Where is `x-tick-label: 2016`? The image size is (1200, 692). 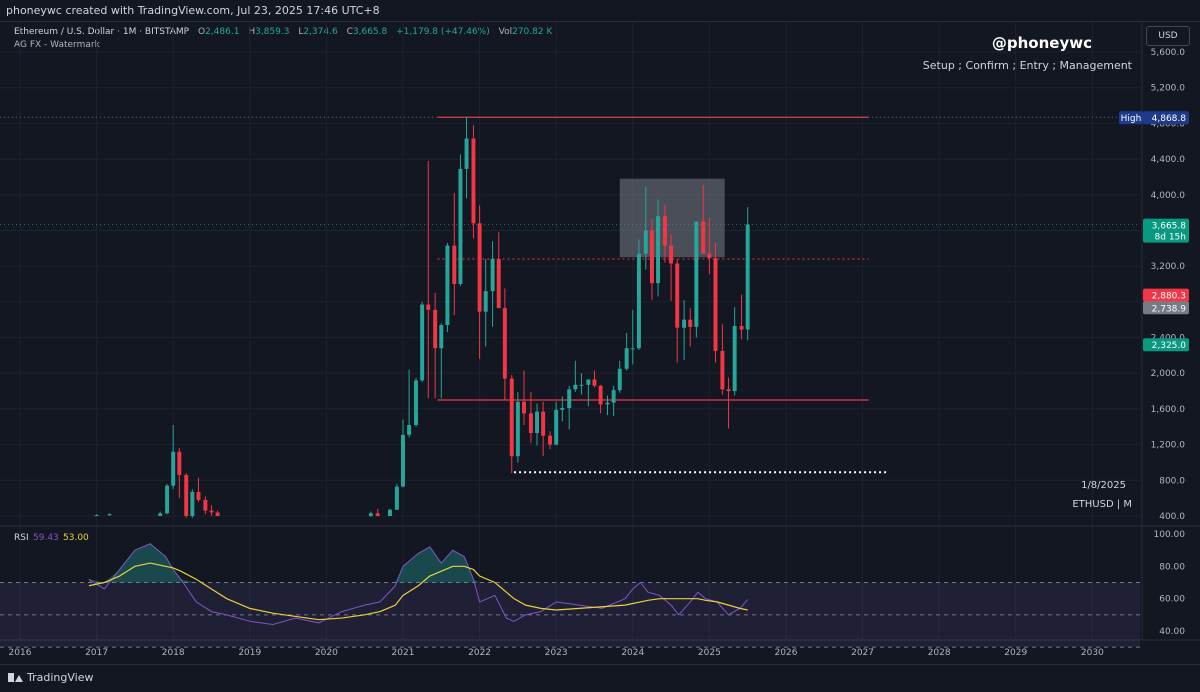 x-tick-label: 2016 is located at coordinates (20, 653).